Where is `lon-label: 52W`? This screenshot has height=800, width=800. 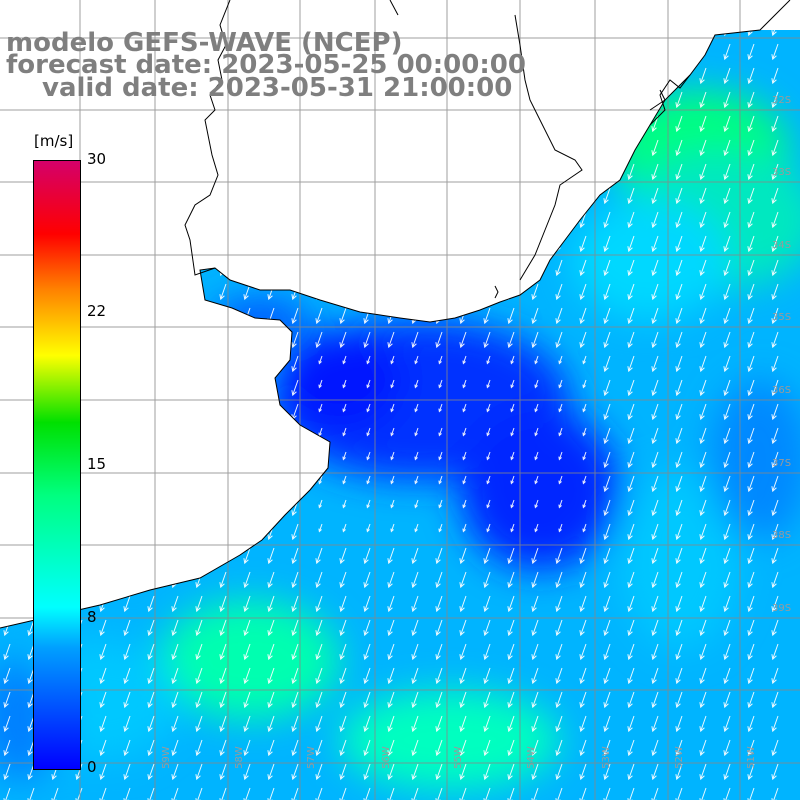
lon-label: 52W is located at coordinates (679, 757).